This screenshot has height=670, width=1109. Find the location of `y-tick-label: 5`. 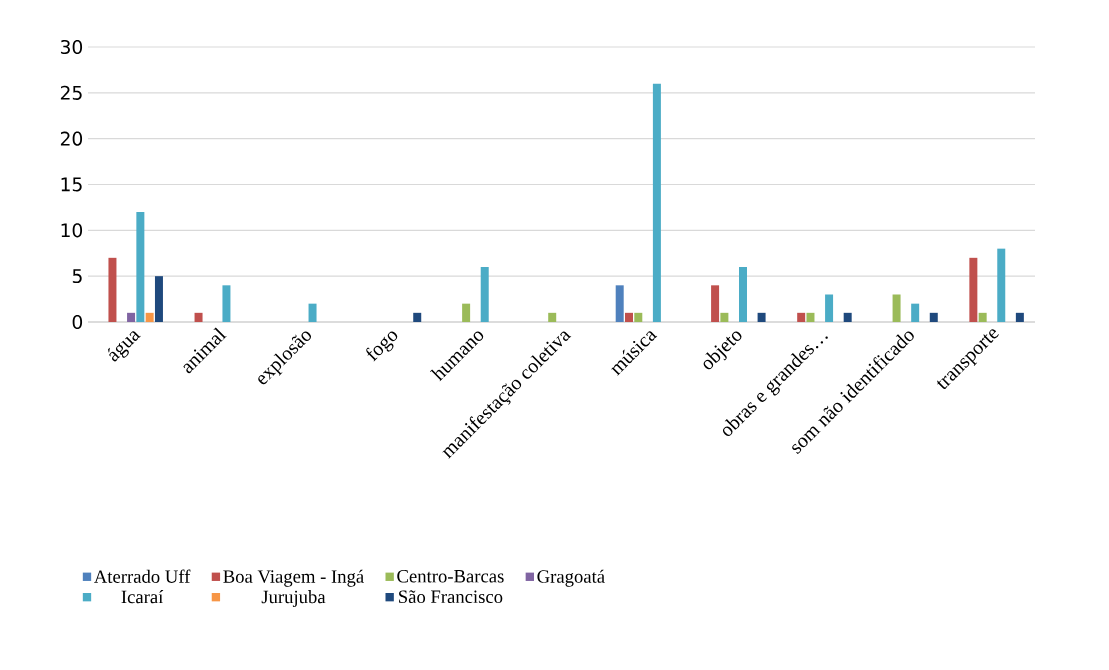

y-tick-label: 5 is located at coordinates (77, 276).